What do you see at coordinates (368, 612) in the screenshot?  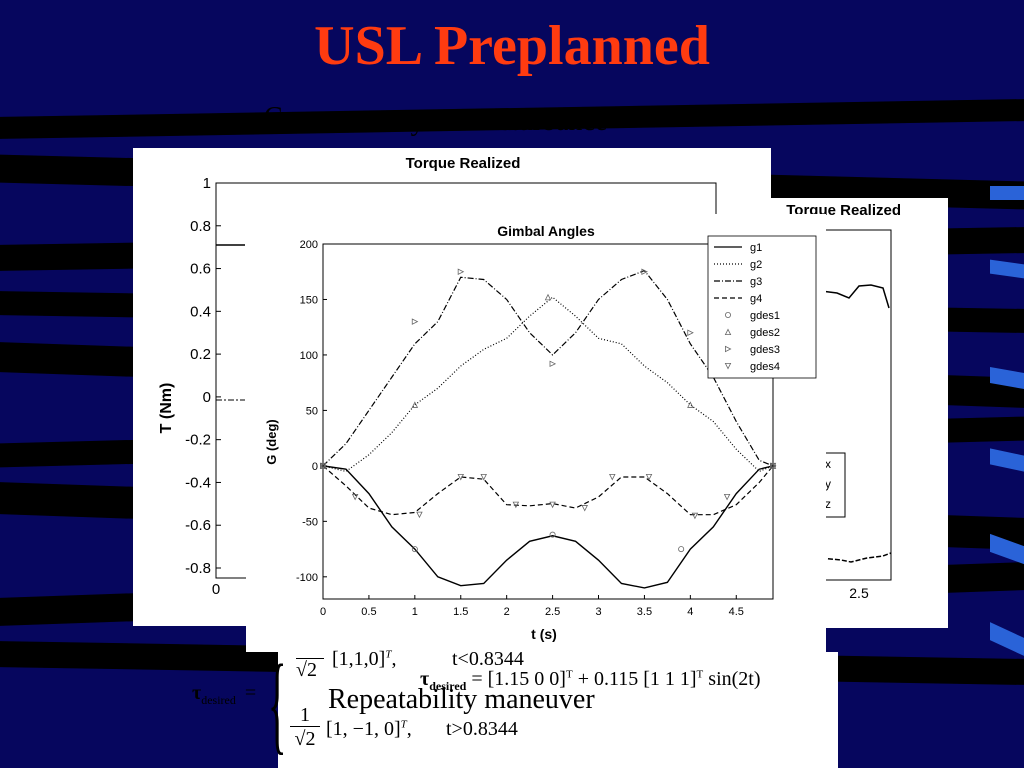 I see `gimbal-xtick-label: 0.5` at bounding box center [368, 612].